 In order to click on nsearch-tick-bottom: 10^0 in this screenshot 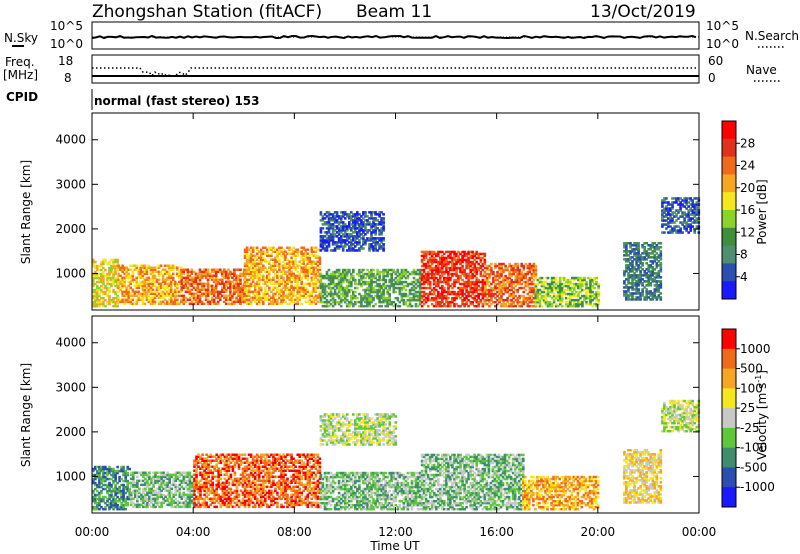, I will do `click(722, 44)`.